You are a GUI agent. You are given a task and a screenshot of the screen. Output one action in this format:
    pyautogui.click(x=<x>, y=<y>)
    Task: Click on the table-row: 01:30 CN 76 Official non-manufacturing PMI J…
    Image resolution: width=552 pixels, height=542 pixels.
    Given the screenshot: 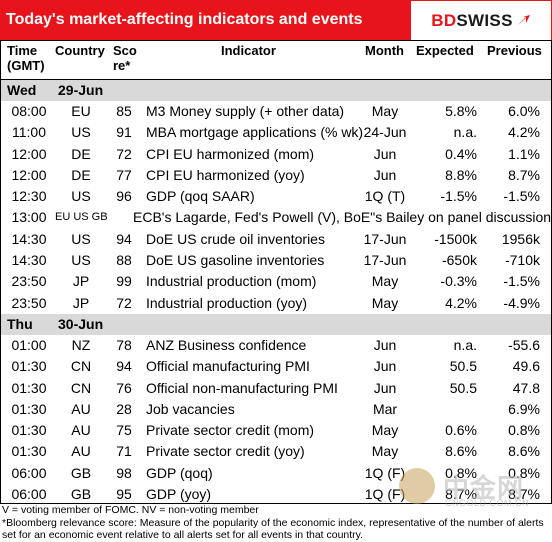 What is the action you would take?
    pyautogui.click(x=276, y=388)
    